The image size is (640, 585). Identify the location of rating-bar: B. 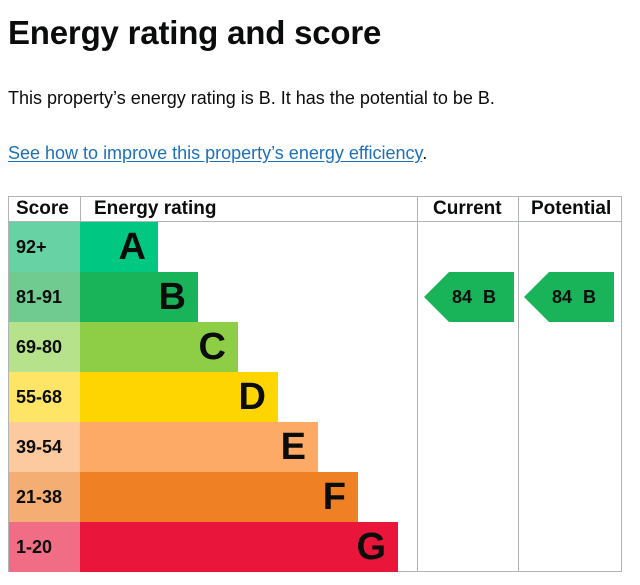
(139, 297).